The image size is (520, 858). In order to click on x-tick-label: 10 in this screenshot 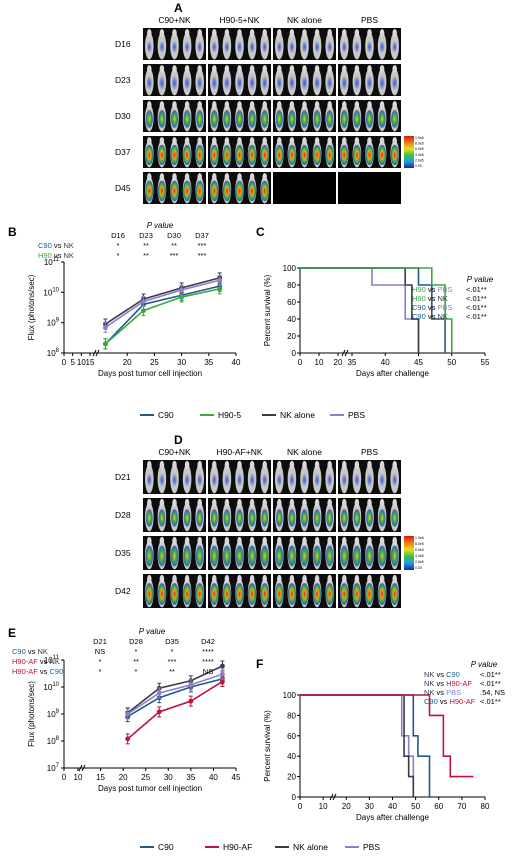, I will do `click(323, 806)`.